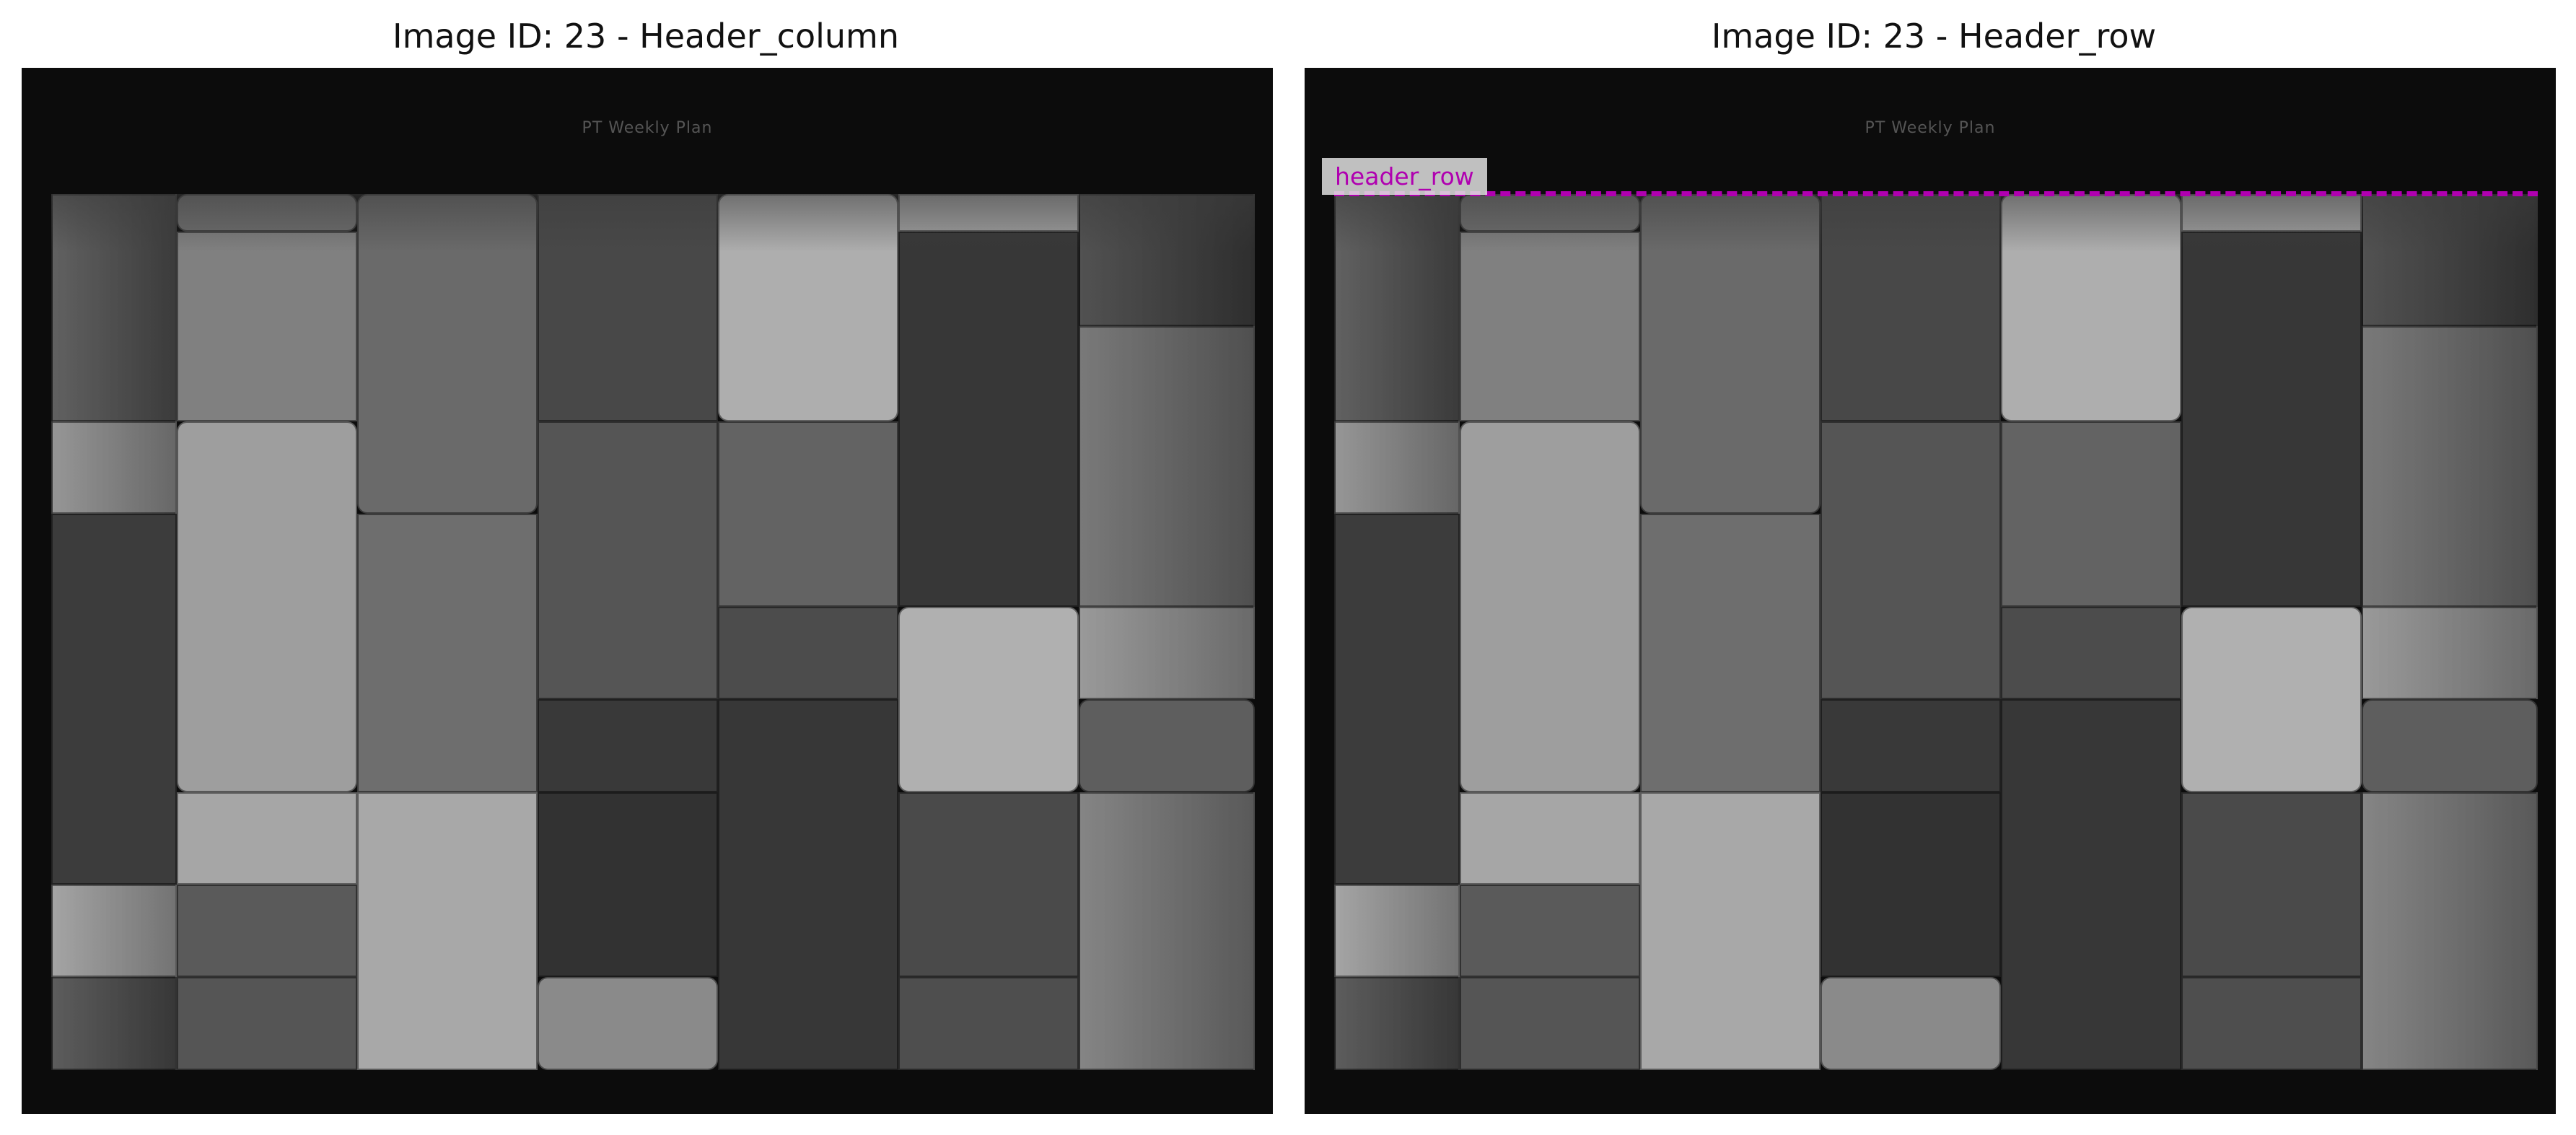 This screenshot has height=1135, width=2576. I want to click on panel-title-left: Image ID: 23 - Header_column, so click(646, 36).